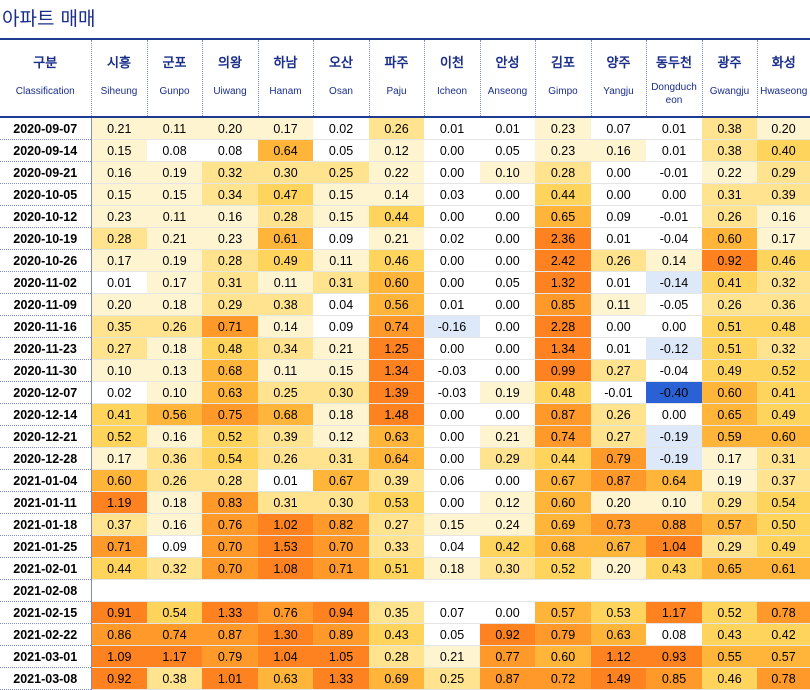 The image size is (810, 690). What do you see at coordinates (396, 327) in the screenshot?
I see `value-cell: 0.74` at bounding box center [396, 327].